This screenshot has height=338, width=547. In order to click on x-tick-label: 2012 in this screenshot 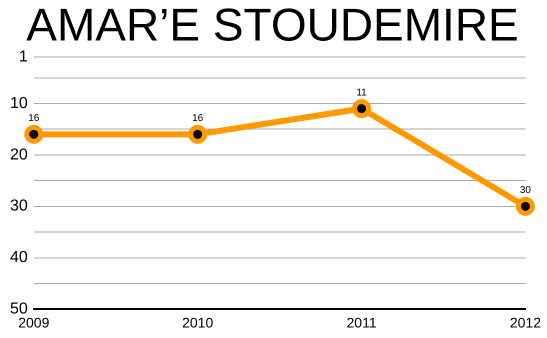, I will do `click(526, 322)`.